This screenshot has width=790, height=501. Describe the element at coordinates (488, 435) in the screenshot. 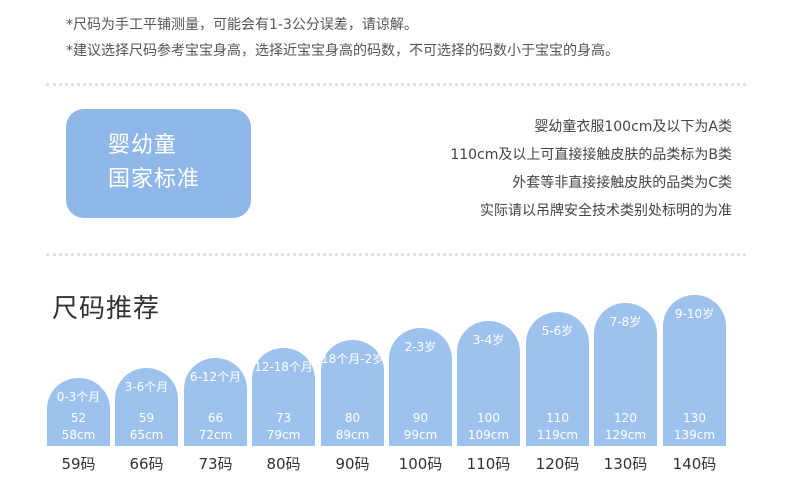

I see `height-max-label: 109cm` at that location.